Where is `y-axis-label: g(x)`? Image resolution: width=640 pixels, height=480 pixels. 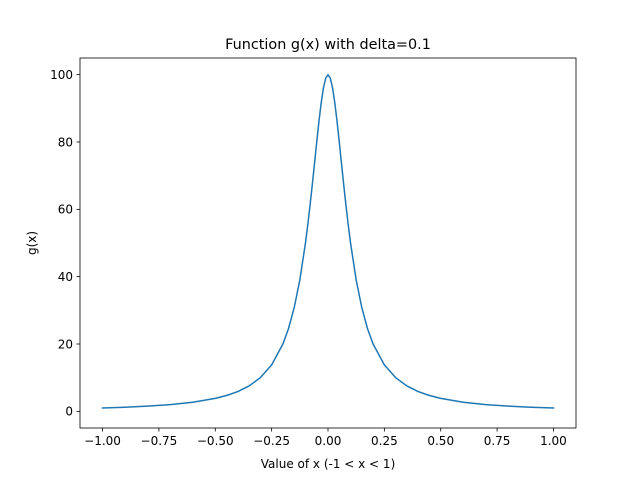 y-axis-label: g(x) is located at coordinates (32, 243).